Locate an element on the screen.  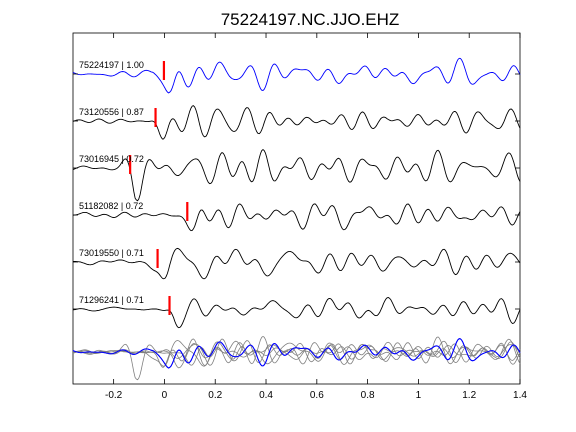
overlay-reference-trace is located at coordinates (296, 353).